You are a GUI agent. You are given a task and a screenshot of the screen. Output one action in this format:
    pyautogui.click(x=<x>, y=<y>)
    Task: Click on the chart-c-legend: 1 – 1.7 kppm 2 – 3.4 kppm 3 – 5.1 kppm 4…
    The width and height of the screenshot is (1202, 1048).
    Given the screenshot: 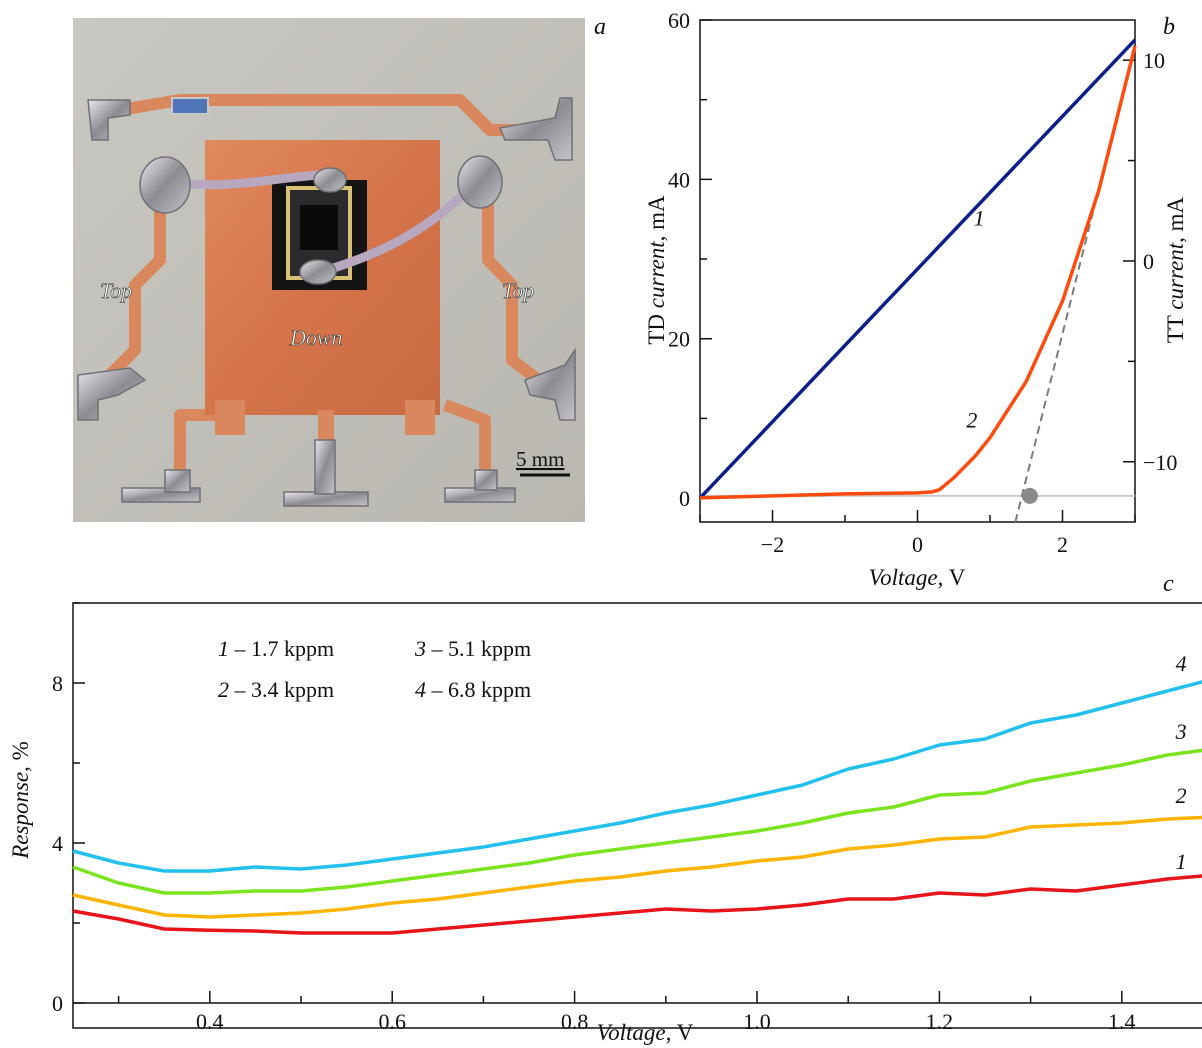 What is the action you would take?
    pyautogui.click(x=374, y=669)
    